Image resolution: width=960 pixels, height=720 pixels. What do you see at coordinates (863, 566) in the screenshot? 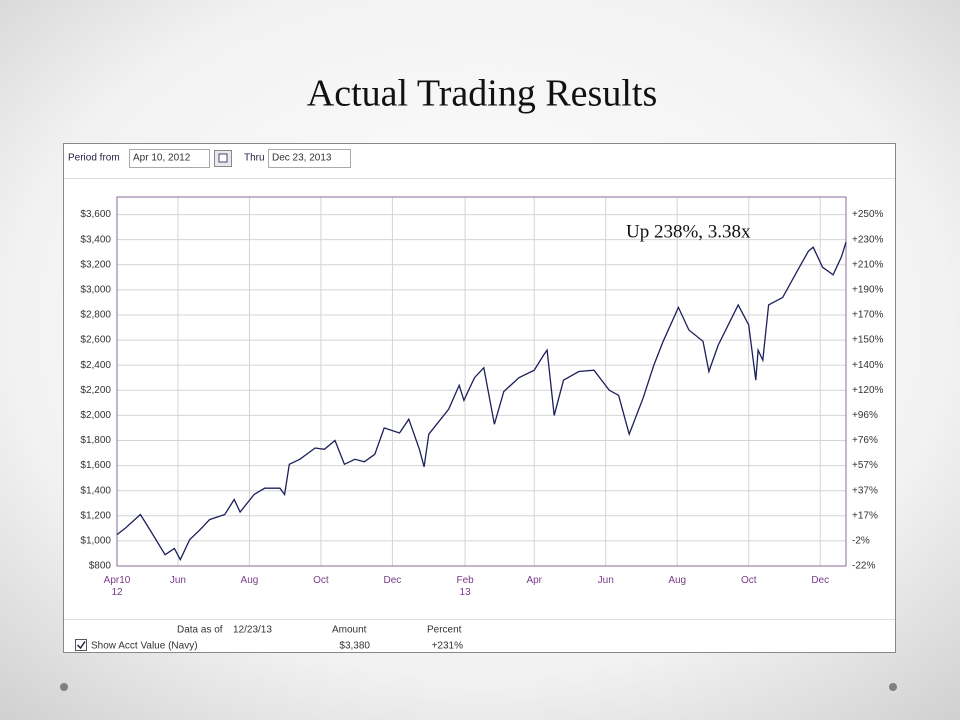
I see `right-tick-label: -22%` at bounding box center [863, 566].